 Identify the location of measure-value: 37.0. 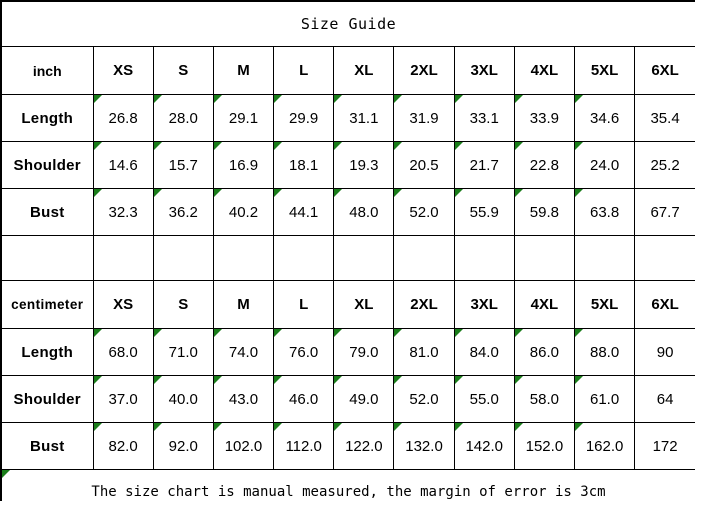
(123, 399).